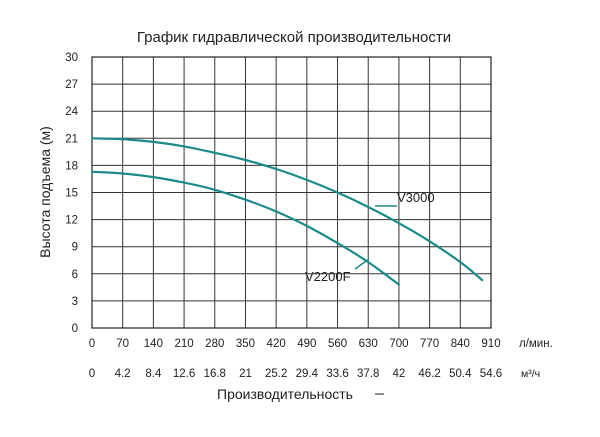  Describe the element at coordinates (75, 248) in the screenshot. I see `y-tick-label: 9` at that location.